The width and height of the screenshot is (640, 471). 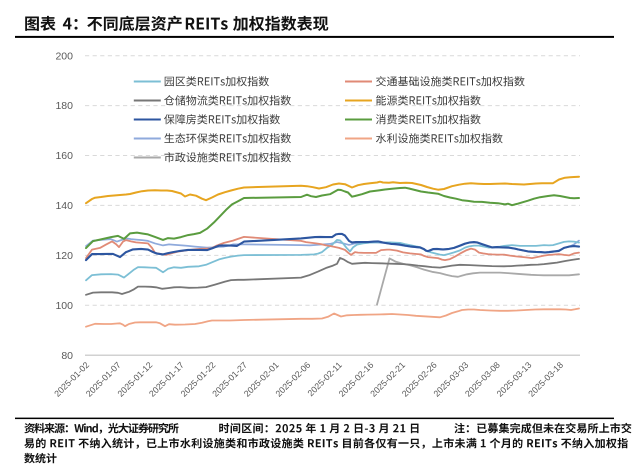 What do you see at coordinates (64, 56) in the screenshot?
I see `svg-text: 200` at bounding box center [64, 56].